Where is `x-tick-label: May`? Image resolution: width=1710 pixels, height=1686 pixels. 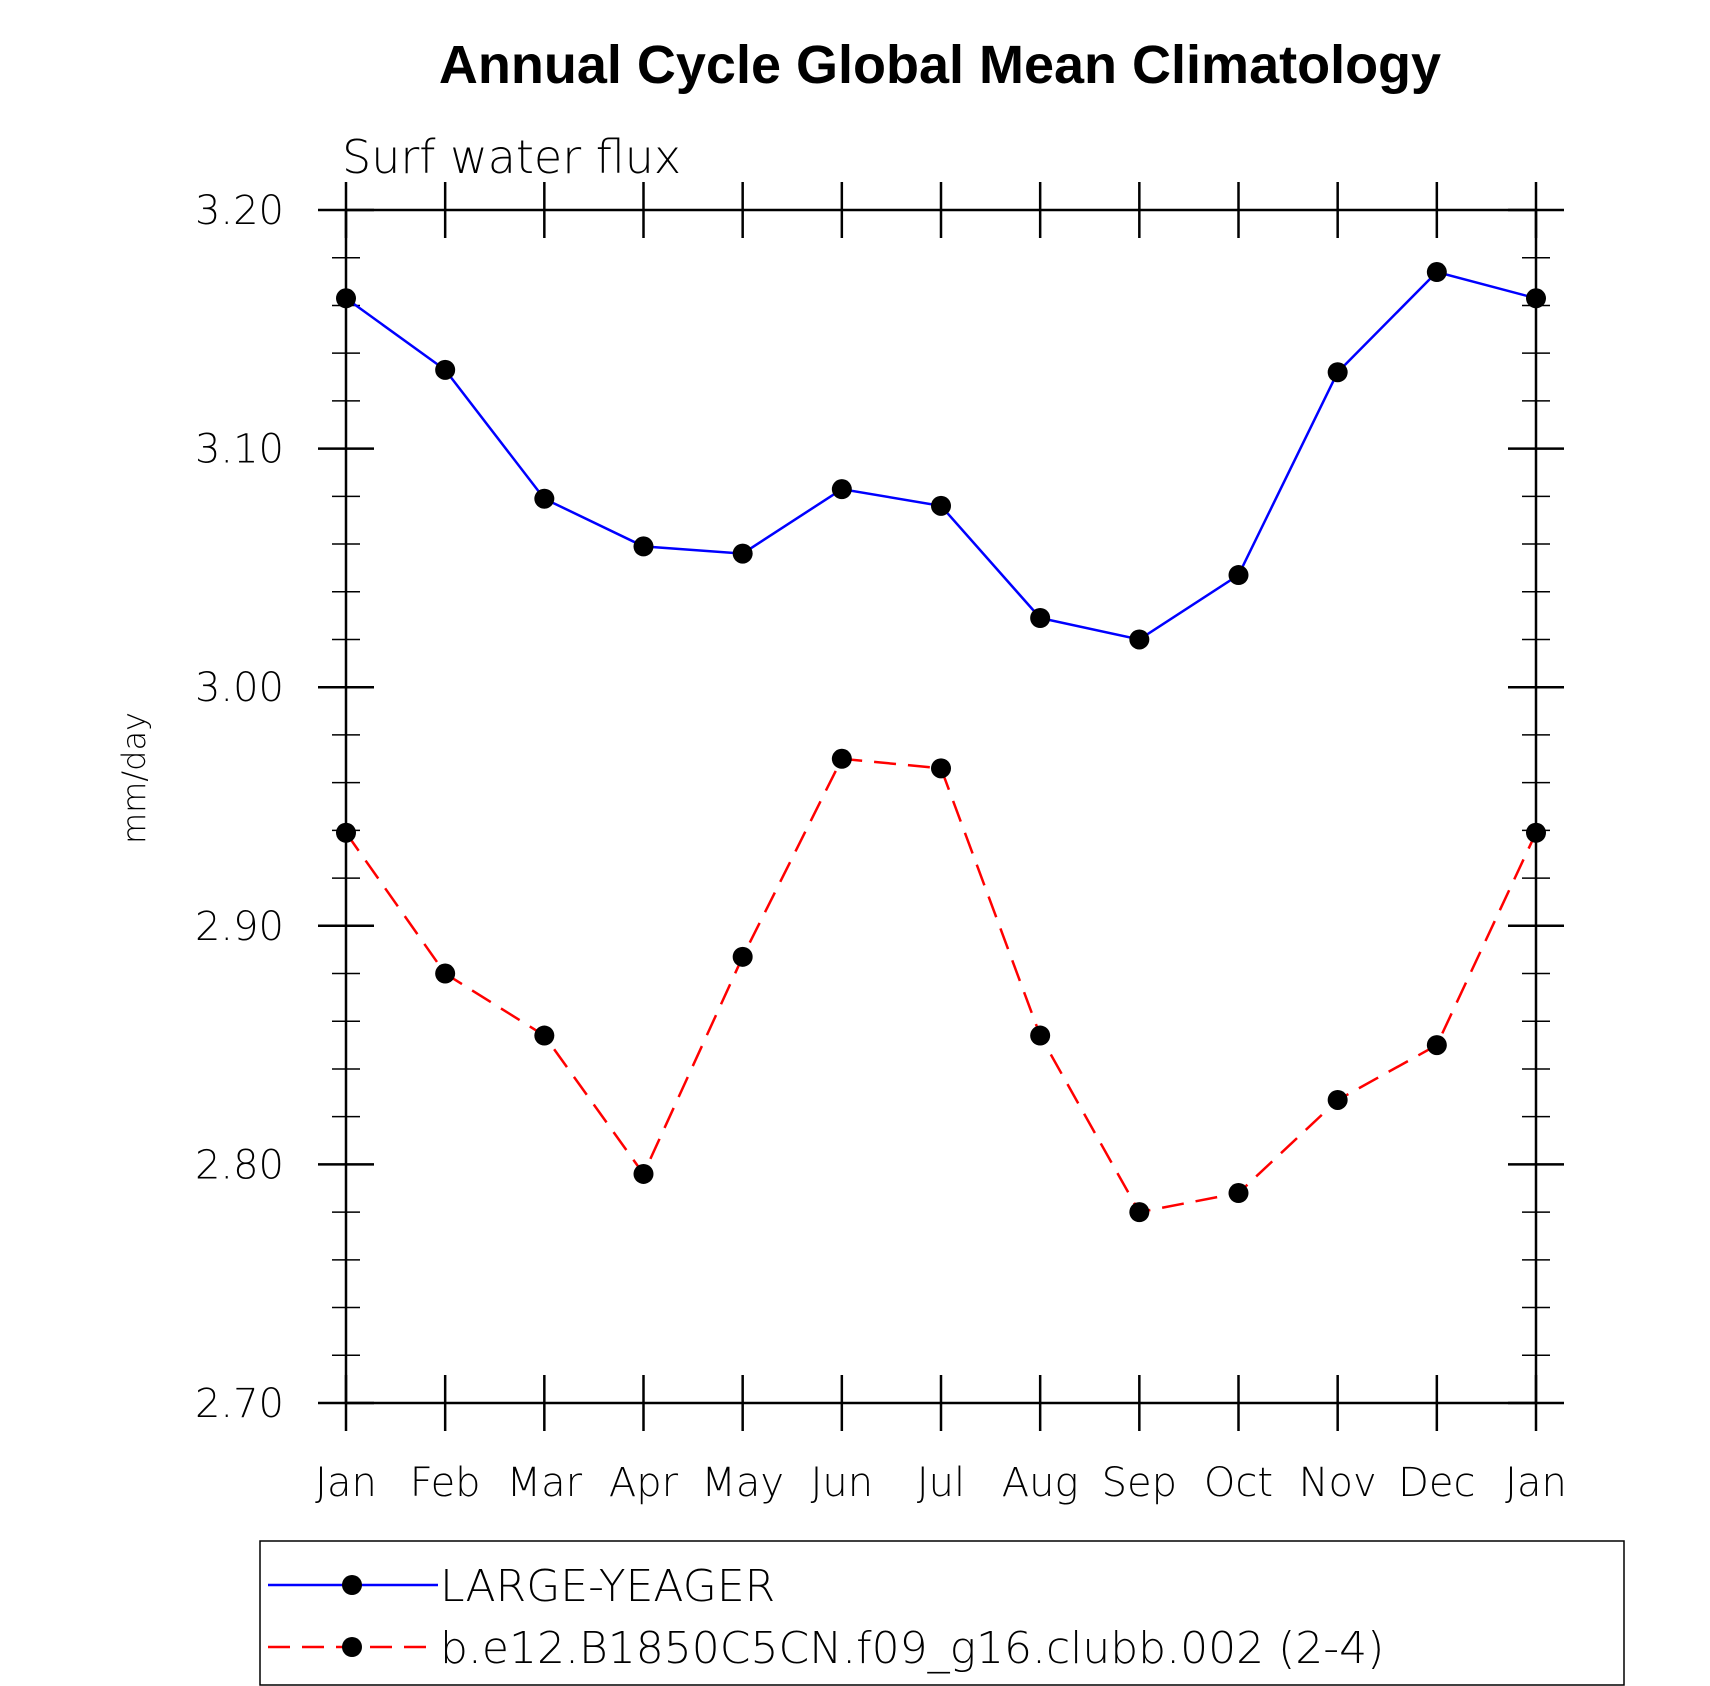 x-tick-label: May is located at coordinates (742, 1483).